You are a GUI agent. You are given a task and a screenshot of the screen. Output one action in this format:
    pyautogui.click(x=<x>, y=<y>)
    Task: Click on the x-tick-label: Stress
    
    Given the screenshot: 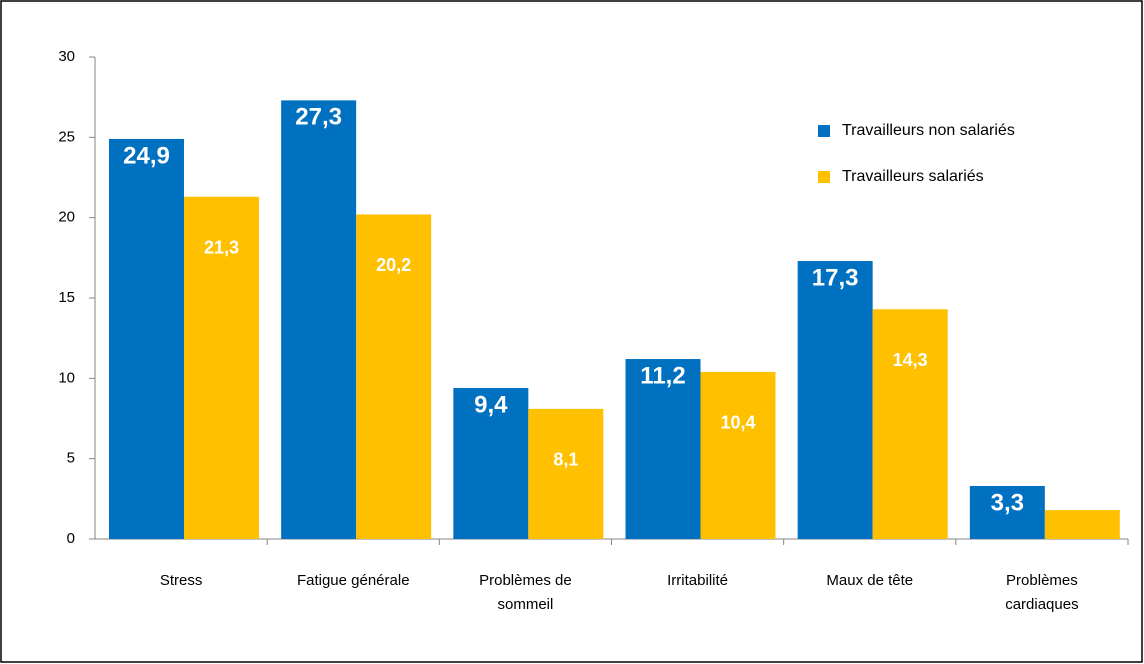 What is the action you would take?
    pyautogui.click(x=181, y=580)
    